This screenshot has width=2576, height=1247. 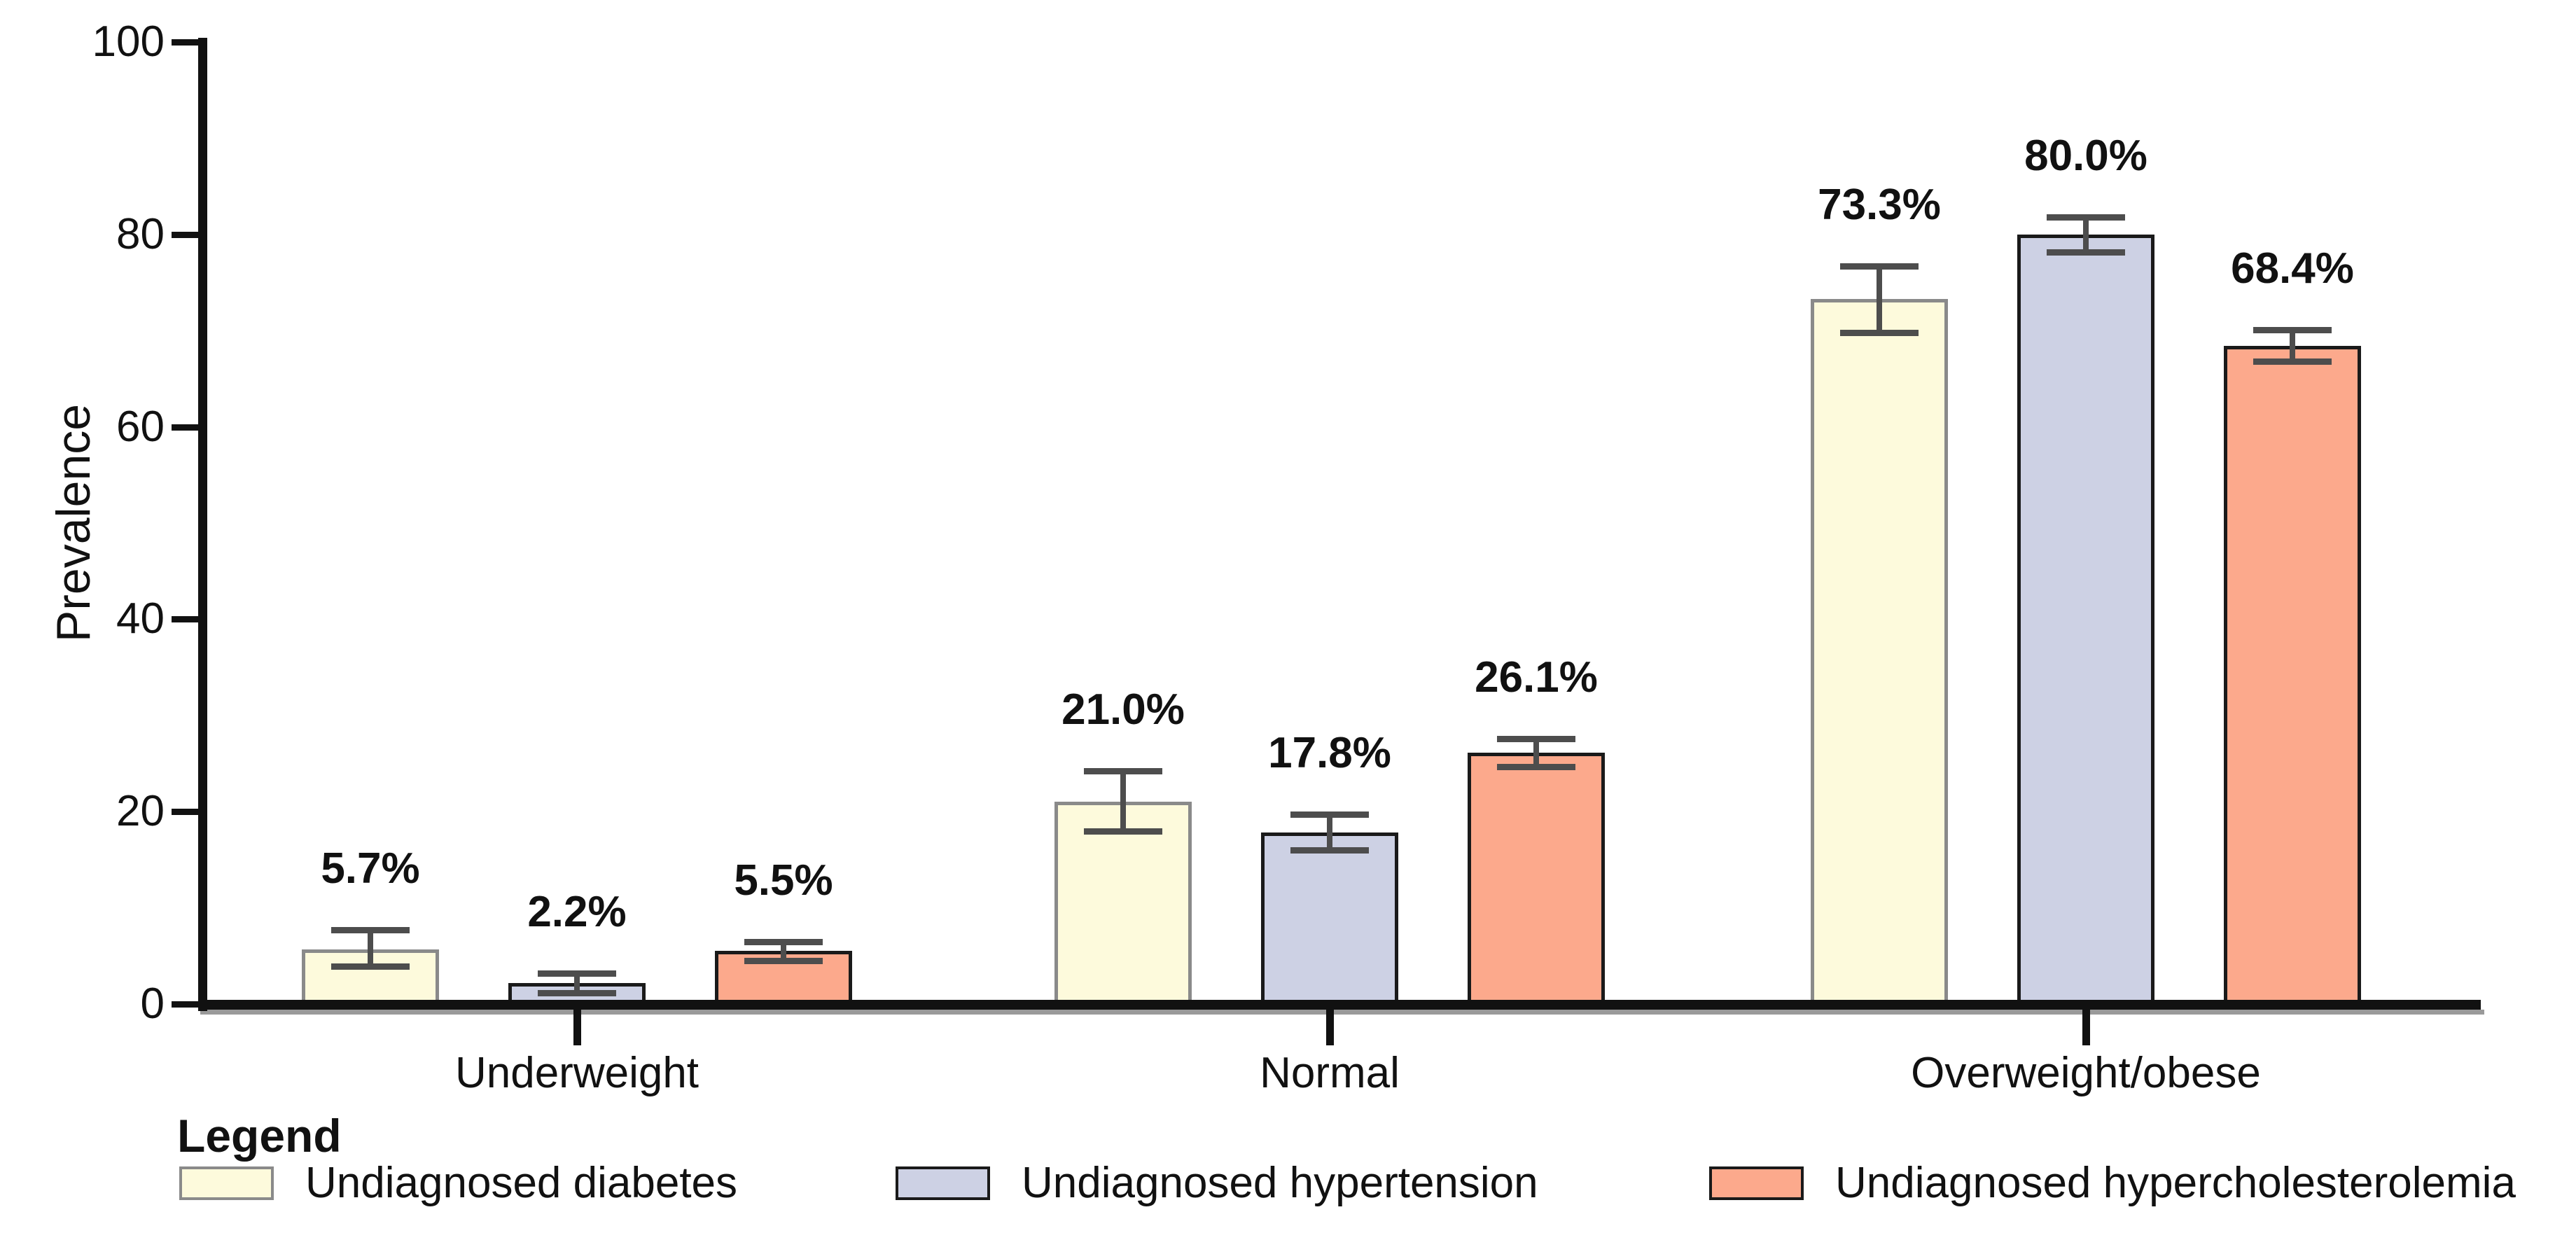 I want to click on value-label: 68.4%, so click(x=2292, y=268).